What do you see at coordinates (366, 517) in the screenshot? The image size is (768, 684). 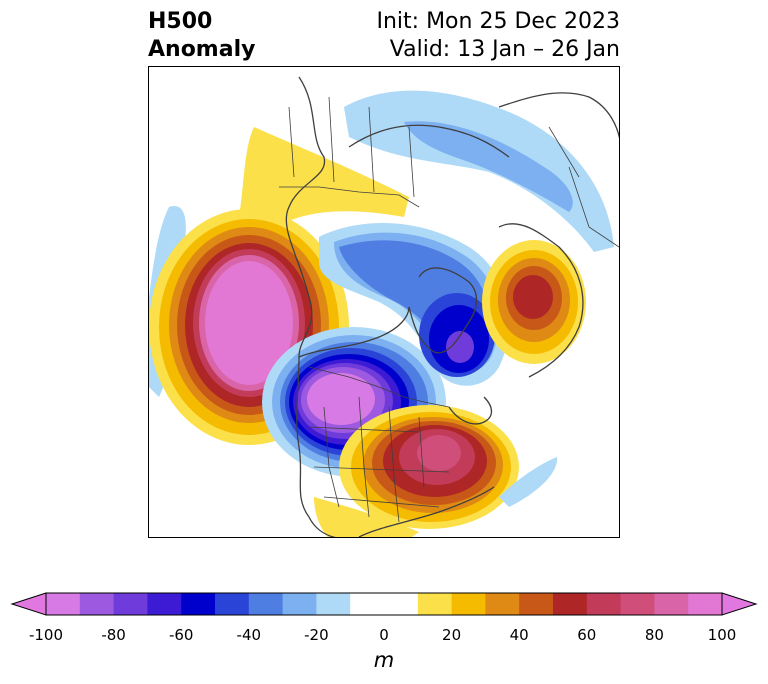 I see `positive-anomaly-mexico-band` at bounding box center [366, 517].